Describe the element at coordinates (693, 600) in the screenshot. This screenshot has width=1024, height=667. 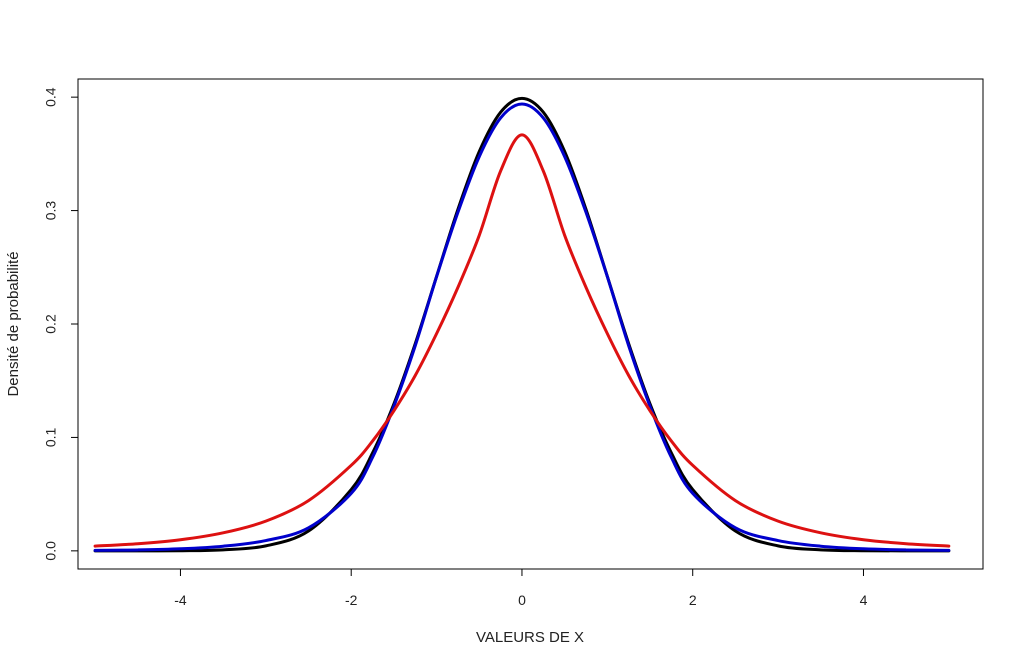
I see `x-tick-label: 2` at that location.